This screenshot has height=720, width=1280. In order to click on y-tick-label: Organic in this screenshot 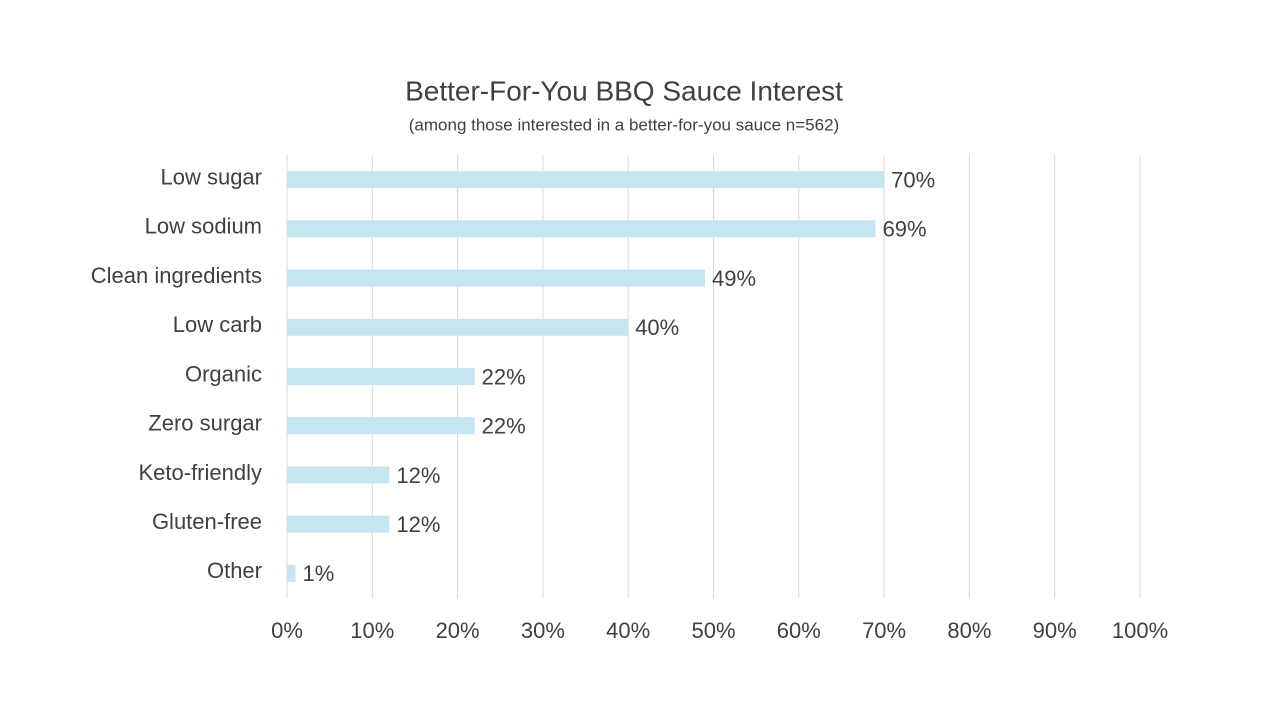, I will do `click(223, 373)`.